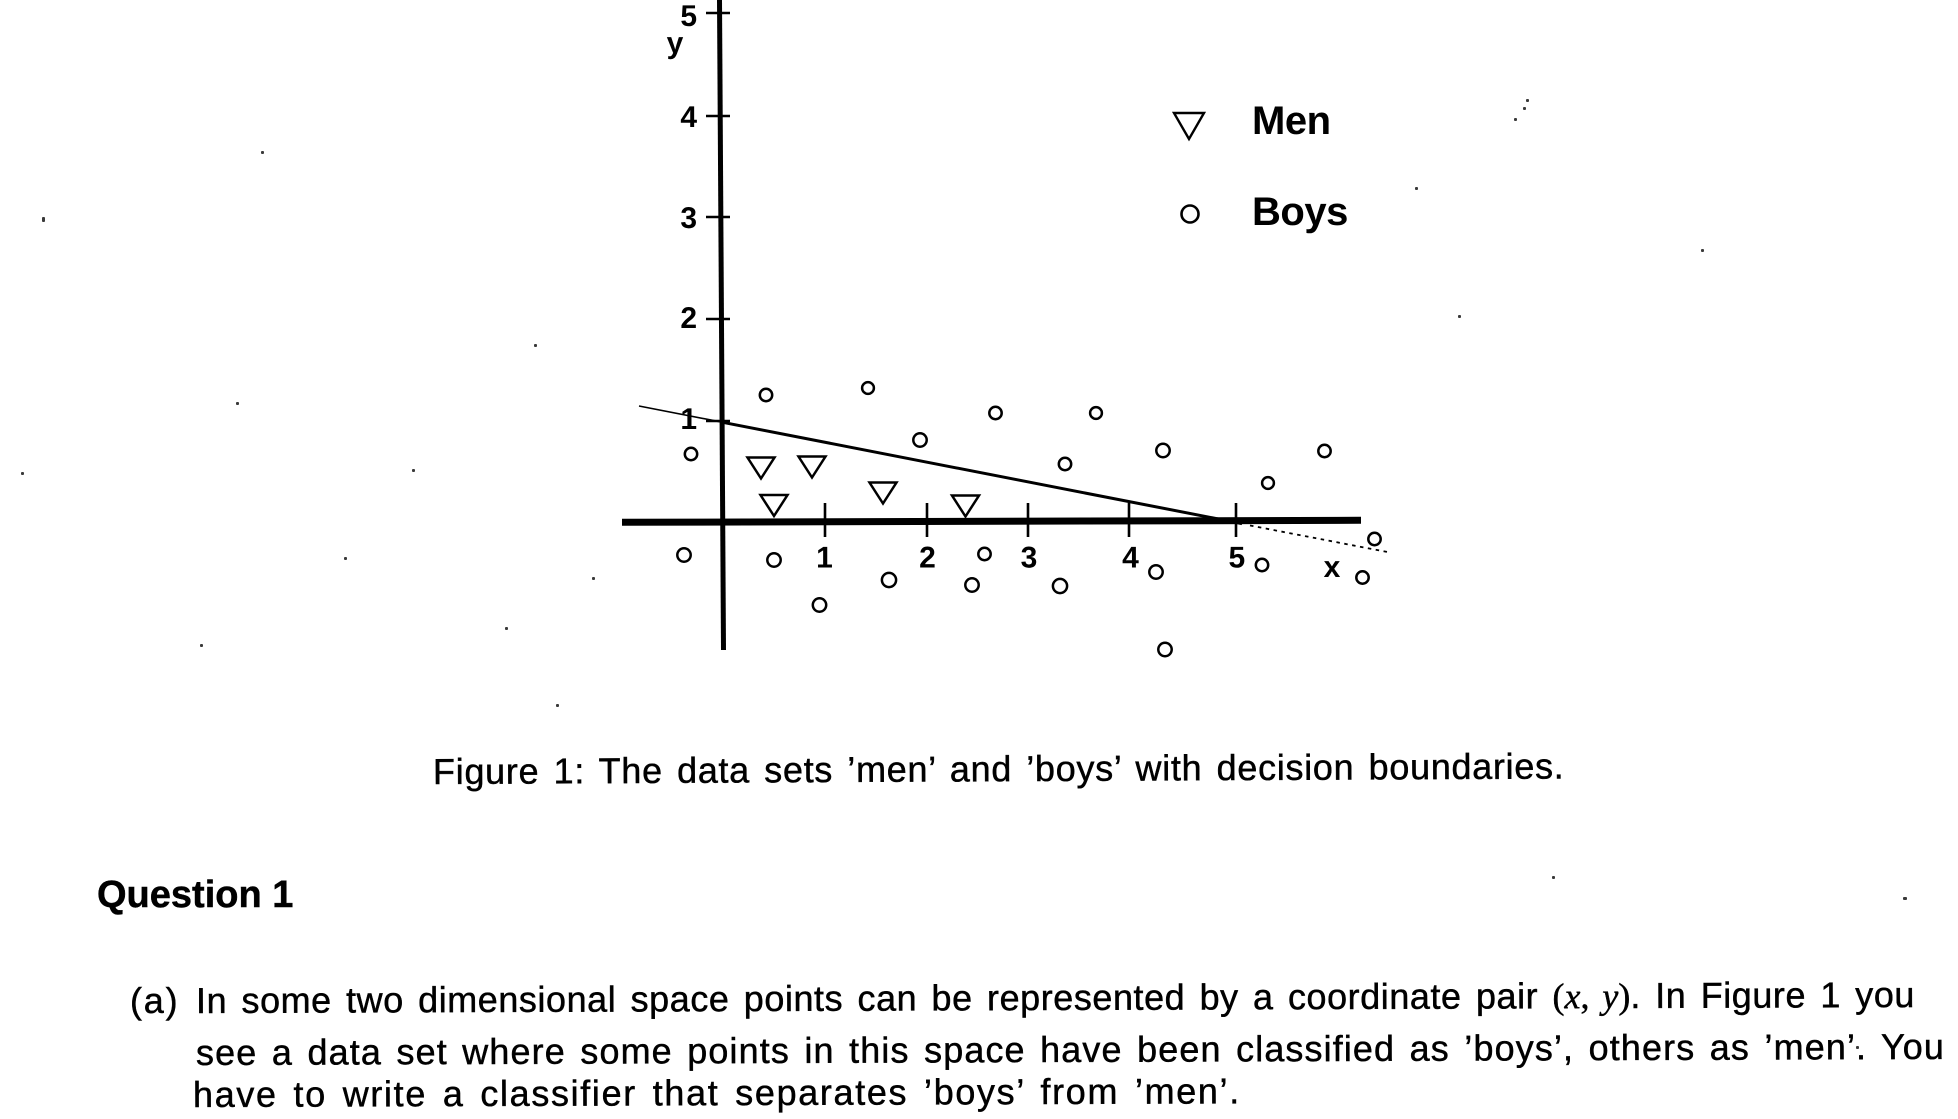 The image size is (1958, 1119). Describe the element at coordinates (1300, 212) in the screenshot. I see `svg-text: Boys` at that location.